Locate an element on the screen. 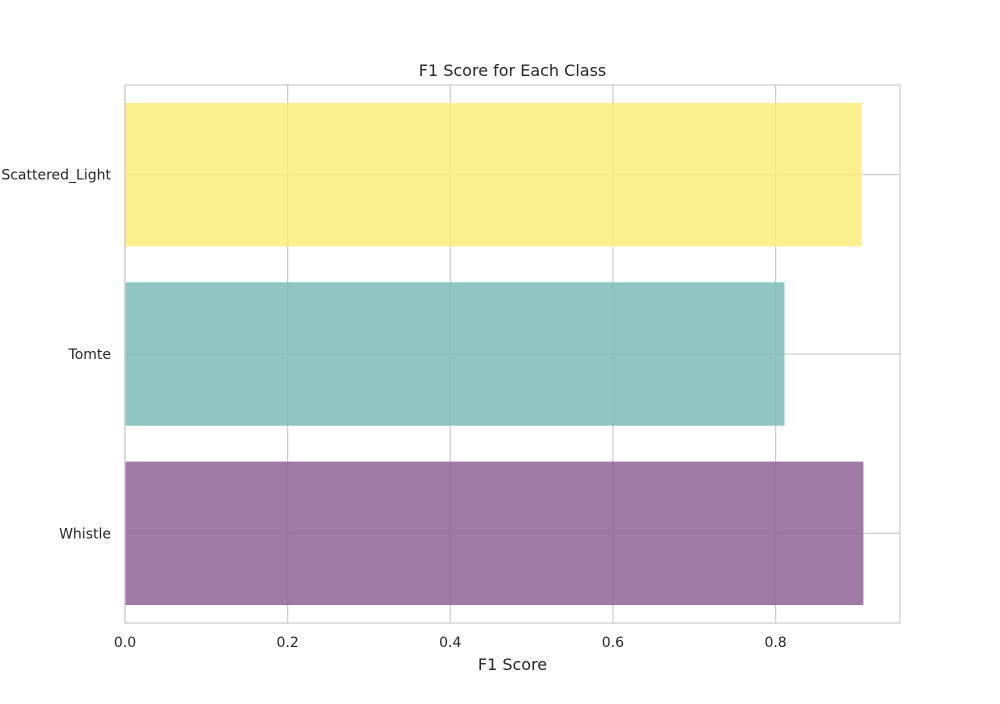  x-tick-label: 0.4 is located at coordinates (450, 643).